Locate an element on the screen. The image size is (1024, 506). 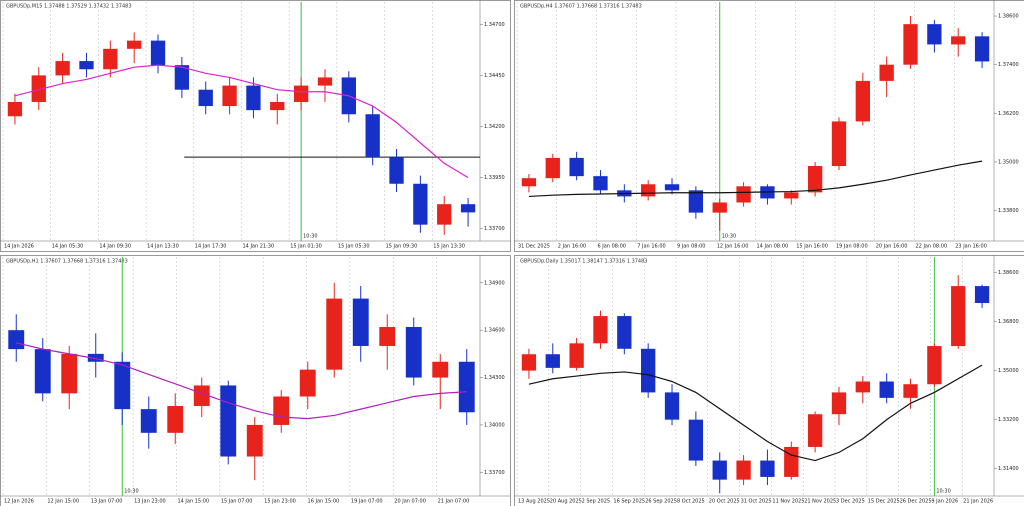
time-label: 12 Jan 2026 is located at coordinates (19, 502).